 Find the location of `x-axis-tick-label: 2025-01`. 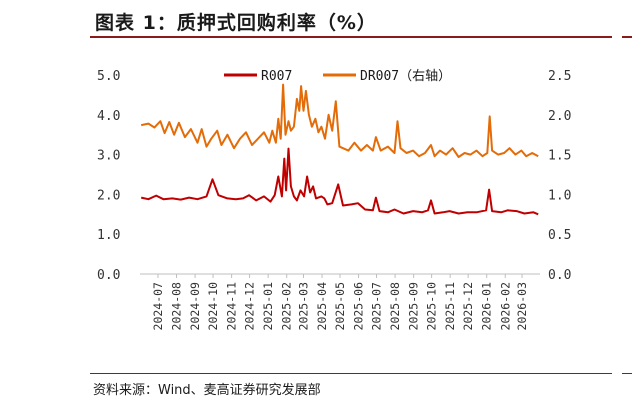

x-axis-tick-label: 2025-01 is located at coordinates (268, 306).